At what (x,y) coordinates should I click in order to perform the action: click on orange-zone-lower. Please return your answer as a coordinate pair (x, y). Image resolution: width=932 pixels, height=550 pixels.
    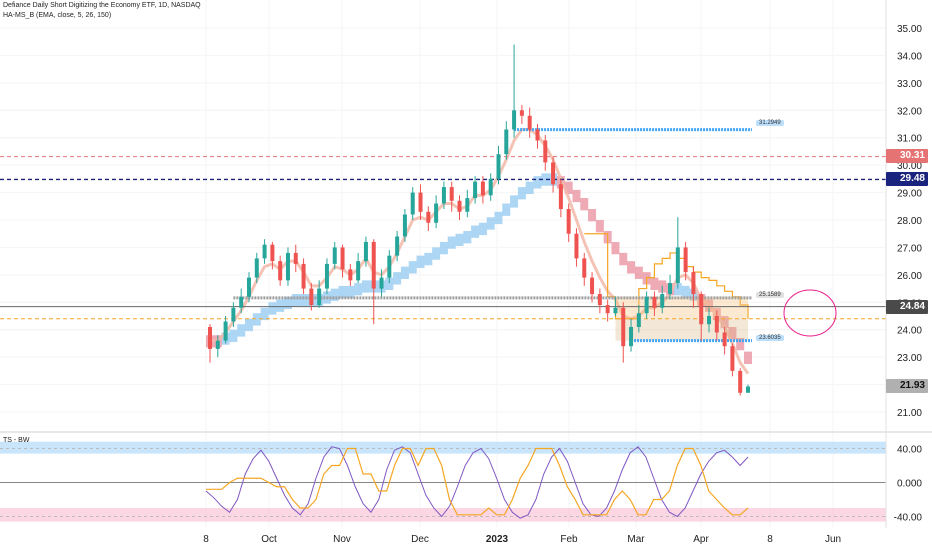
    Looking at the image, I should click on (681, 329).